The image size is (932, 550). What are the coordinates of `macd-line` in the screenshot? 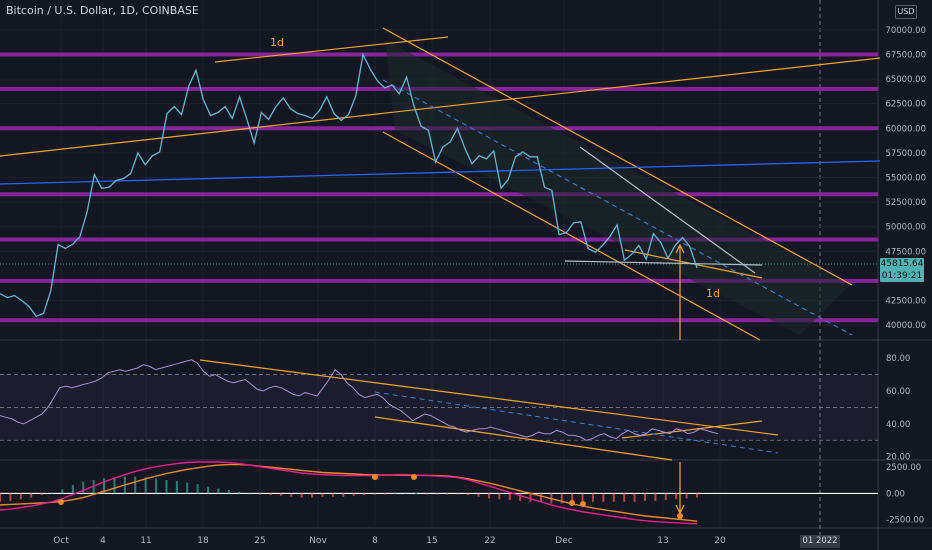 It's located at (349, 493).